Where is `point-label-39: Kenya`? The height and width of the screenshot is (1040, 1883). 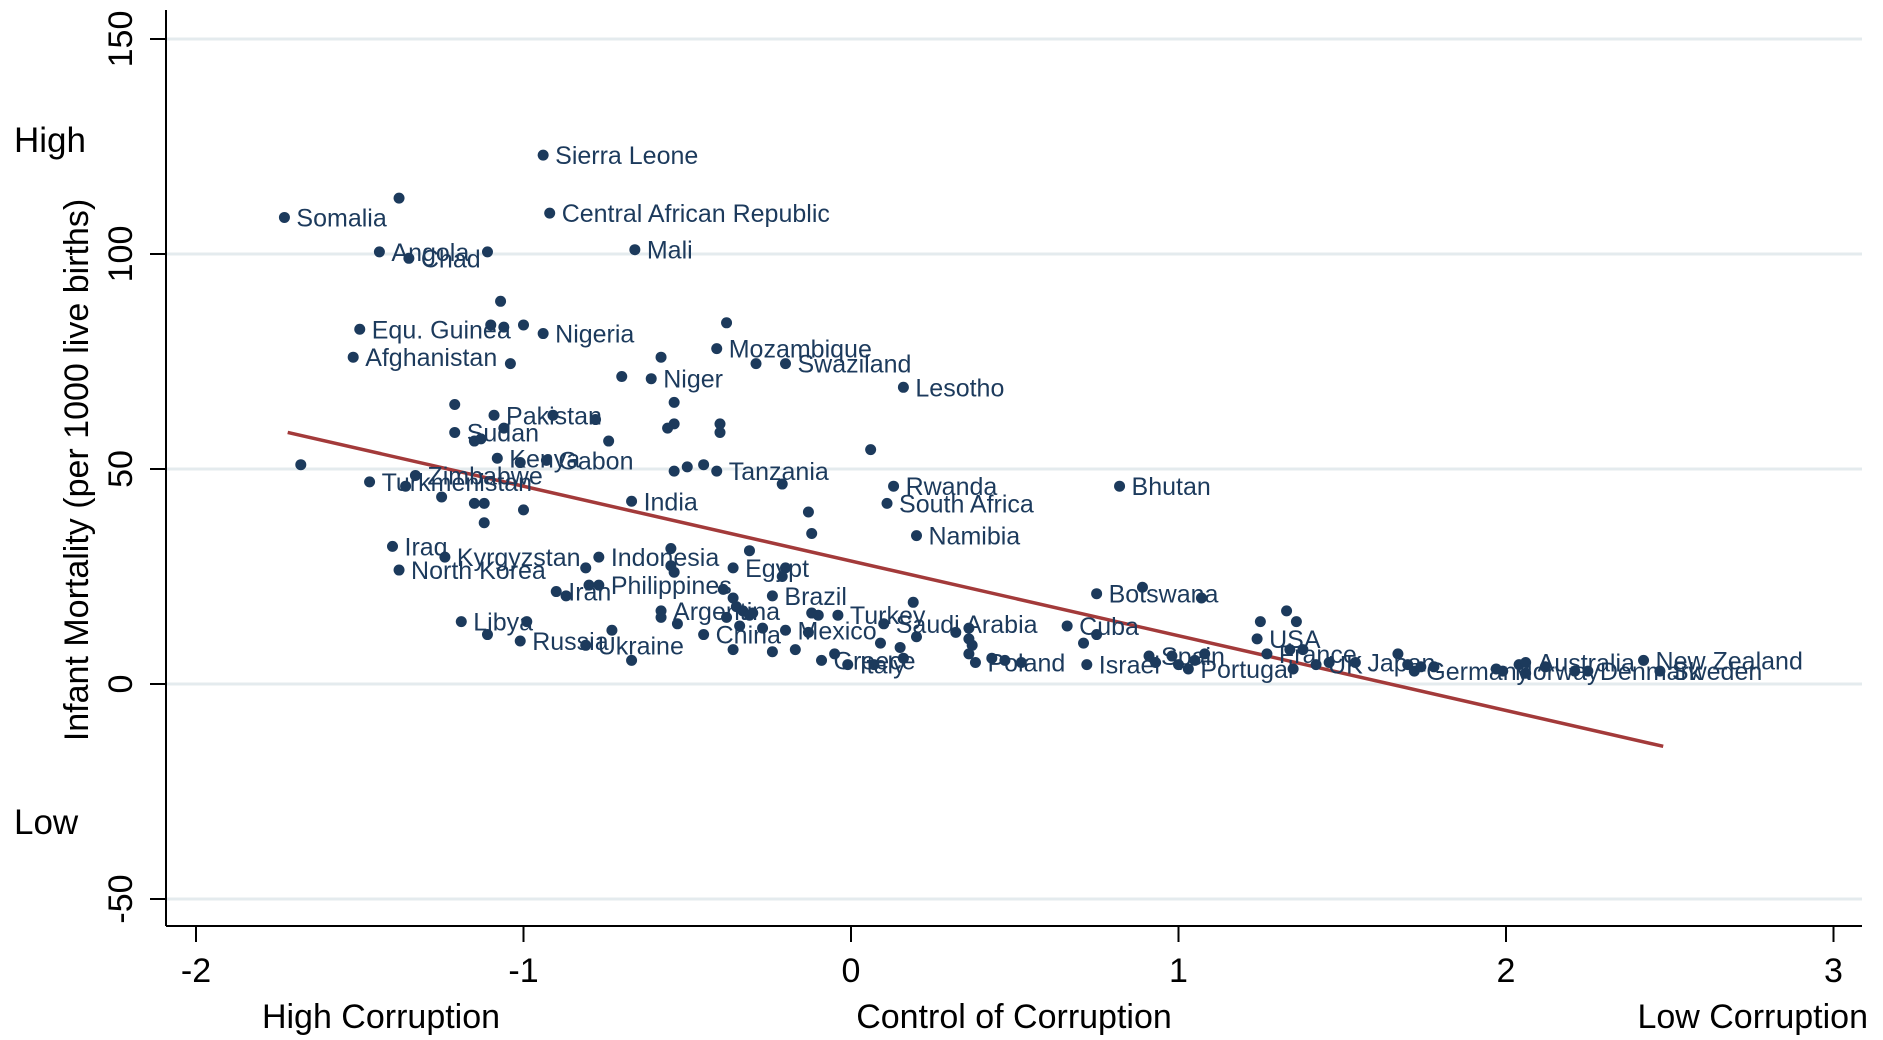
point-label-39: Kenya is located at coordinates (544, 459).